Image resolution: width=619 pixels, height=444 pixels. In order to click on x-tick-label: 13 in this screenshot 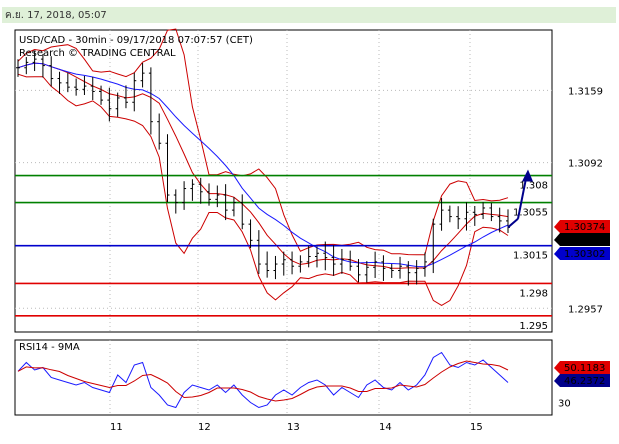, I will do `click(293, 427)`.